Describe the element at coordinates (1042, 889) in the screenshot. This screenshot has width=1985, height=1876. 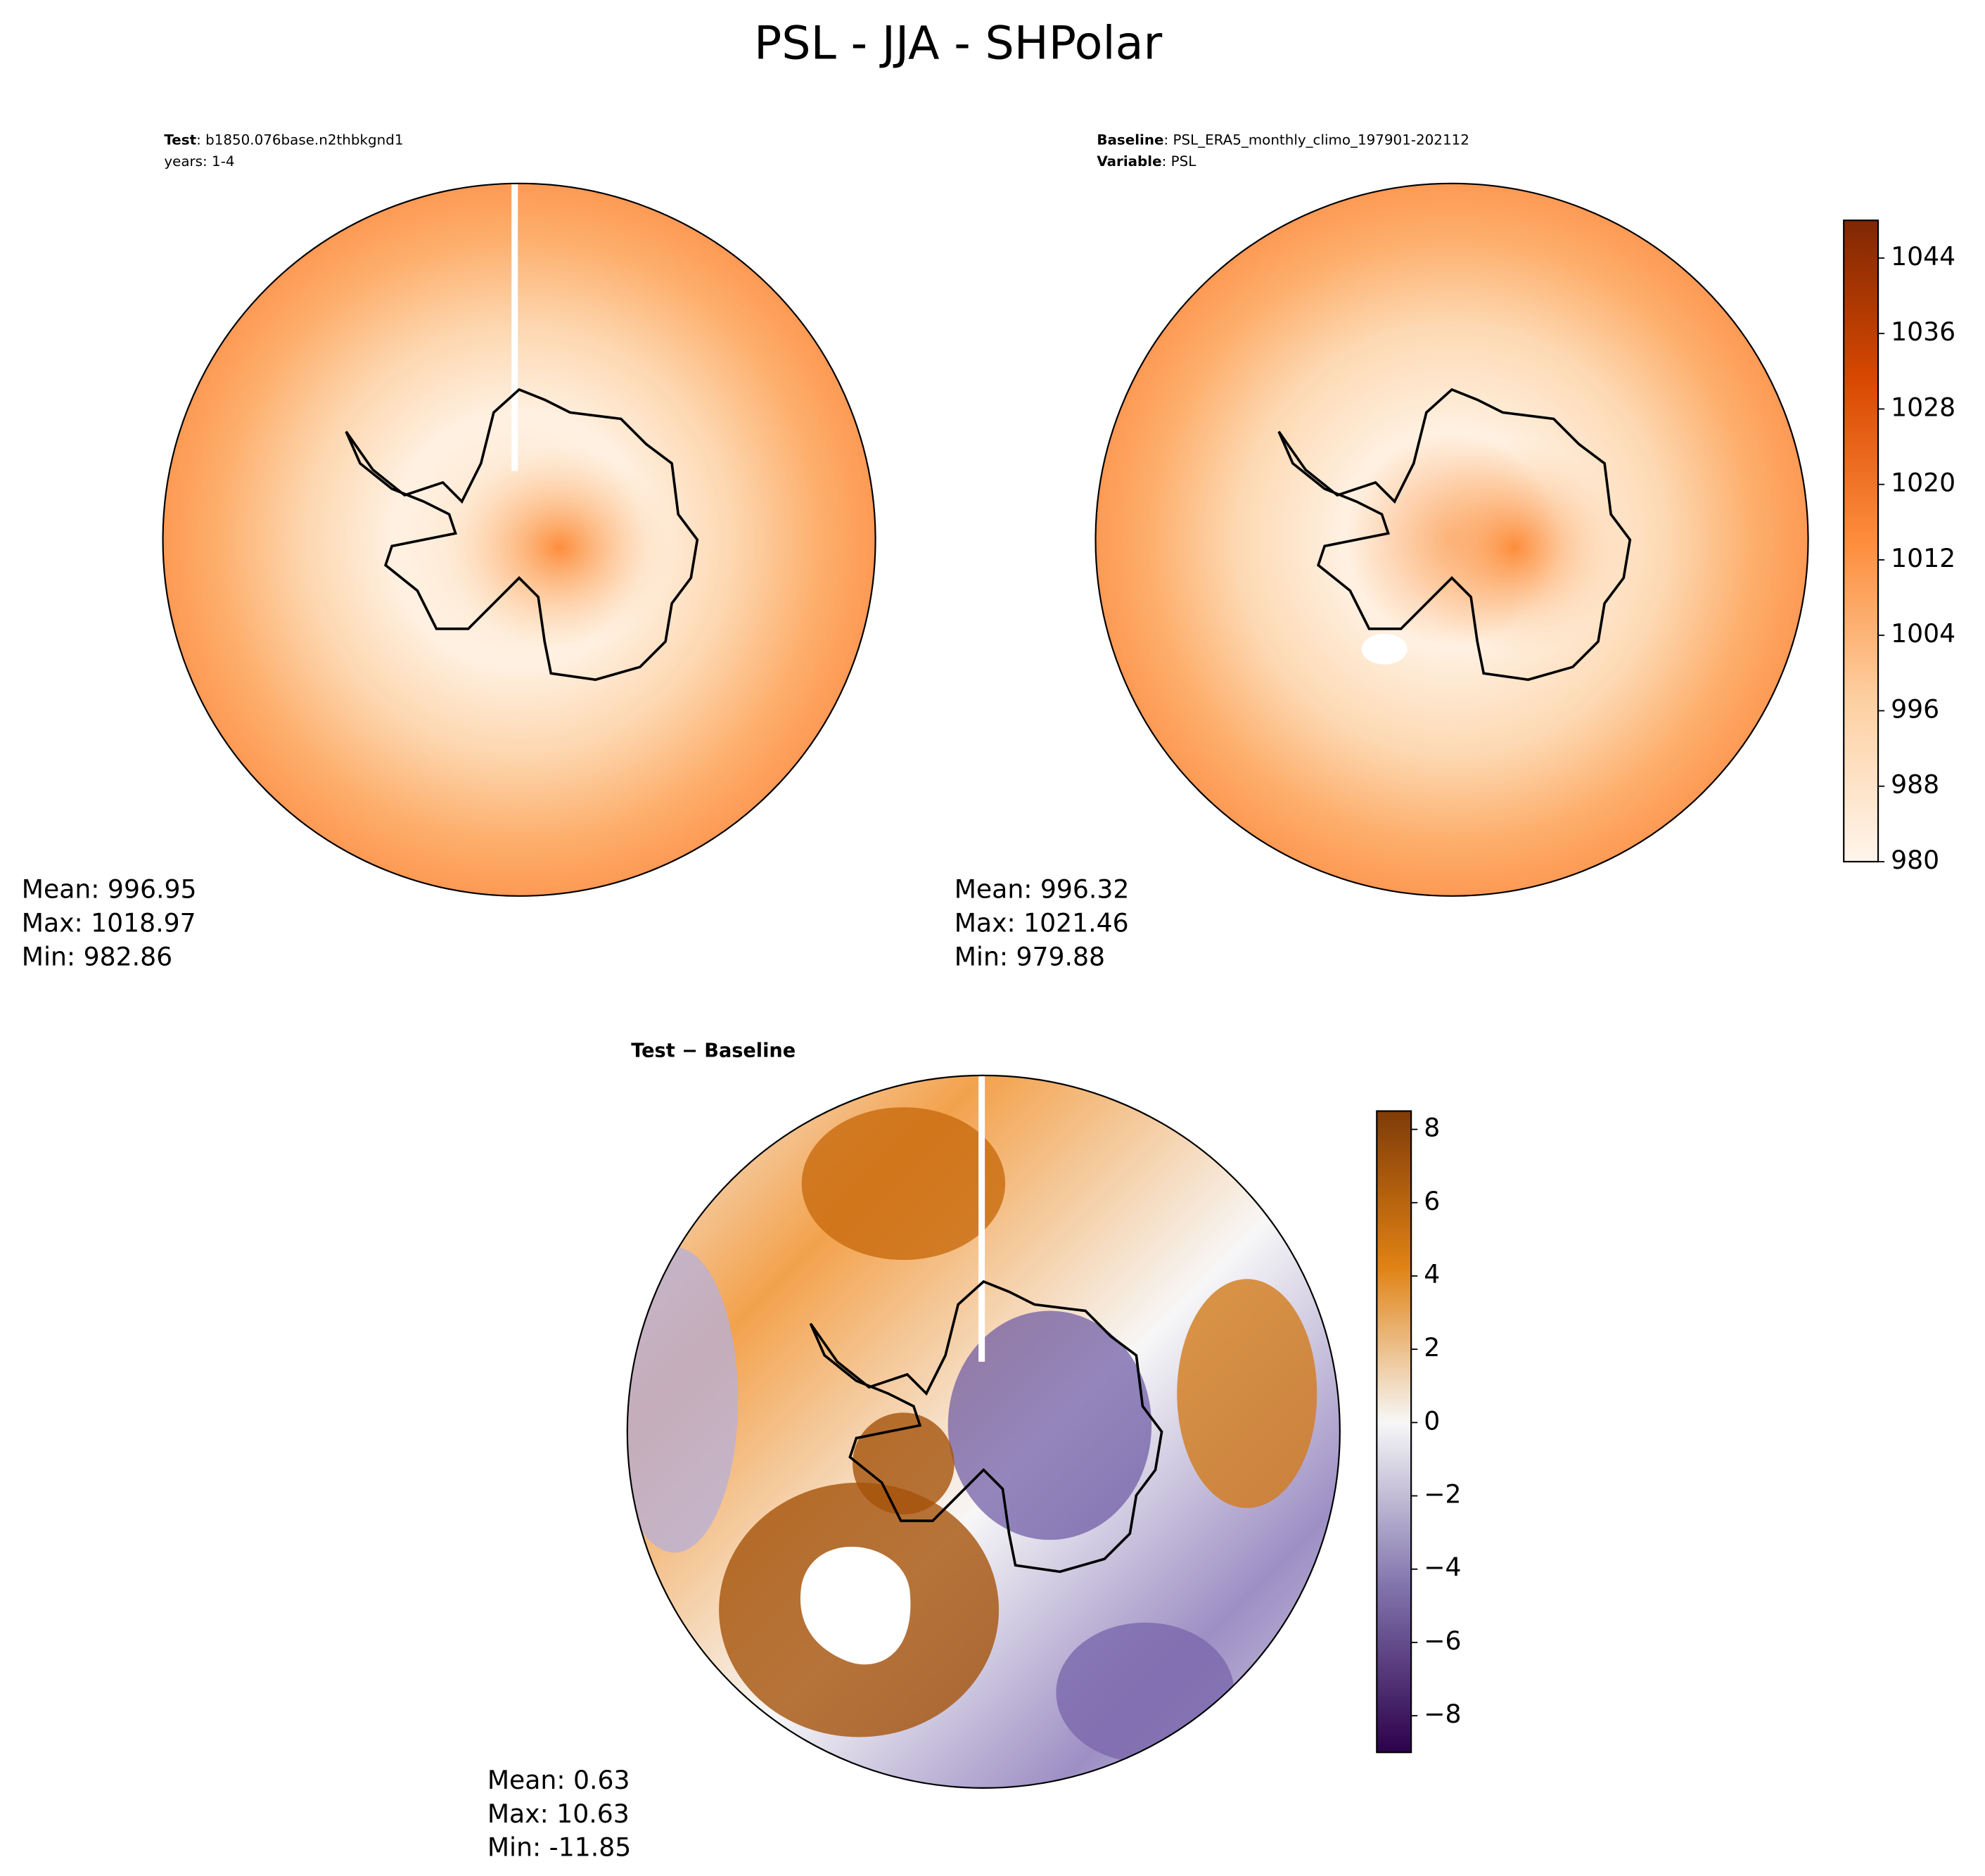
I see `stat-line: Mean: 996.32` at that location.